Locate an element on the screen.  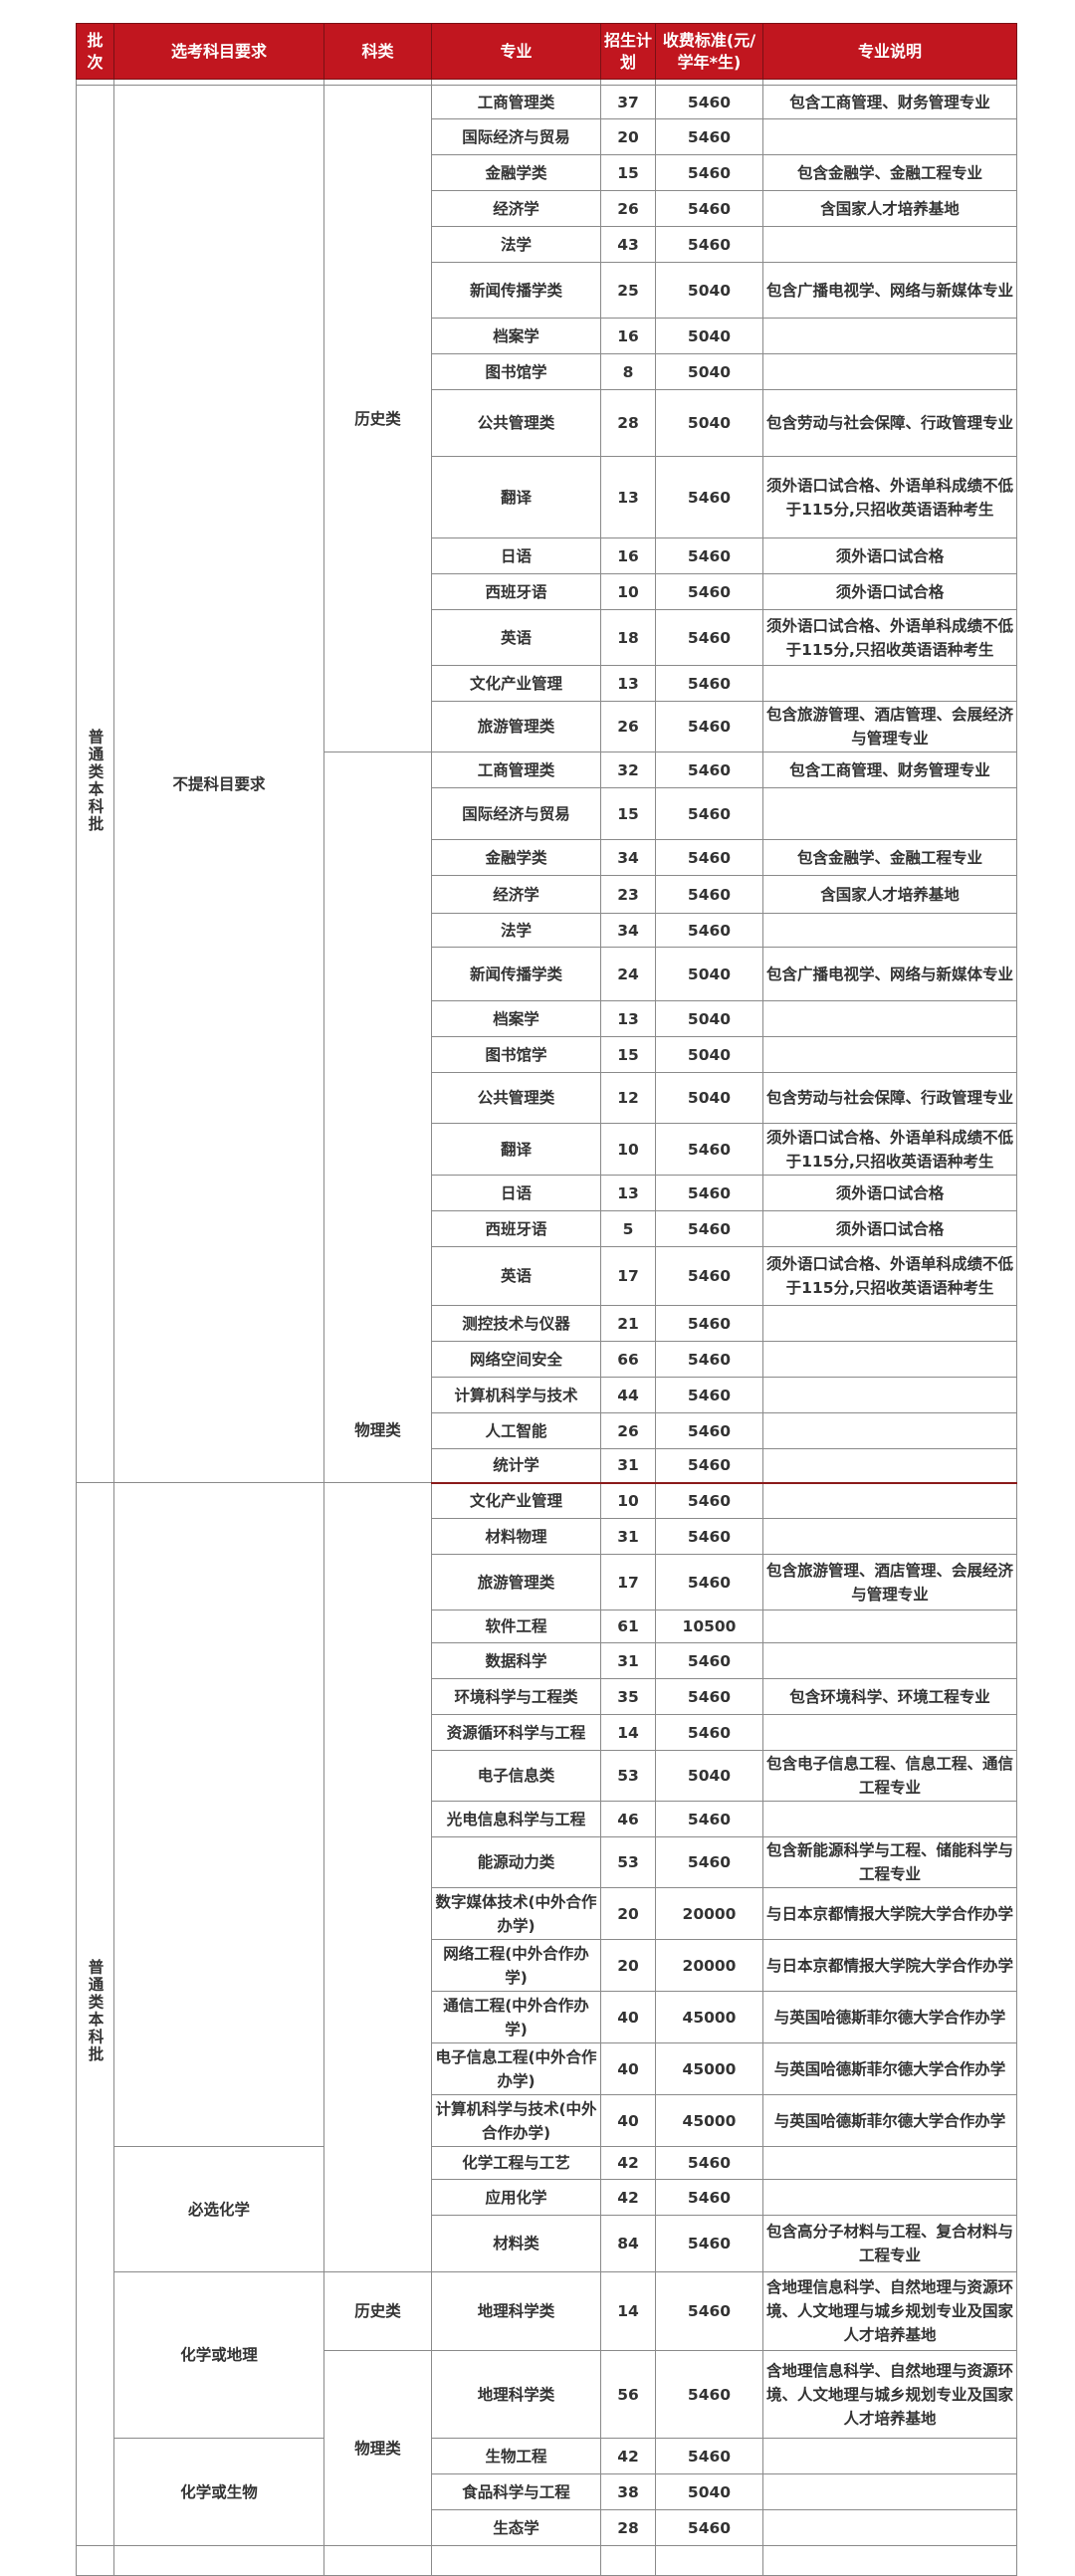
major-cell: 档案学 is located at coordinates (516, 1018).